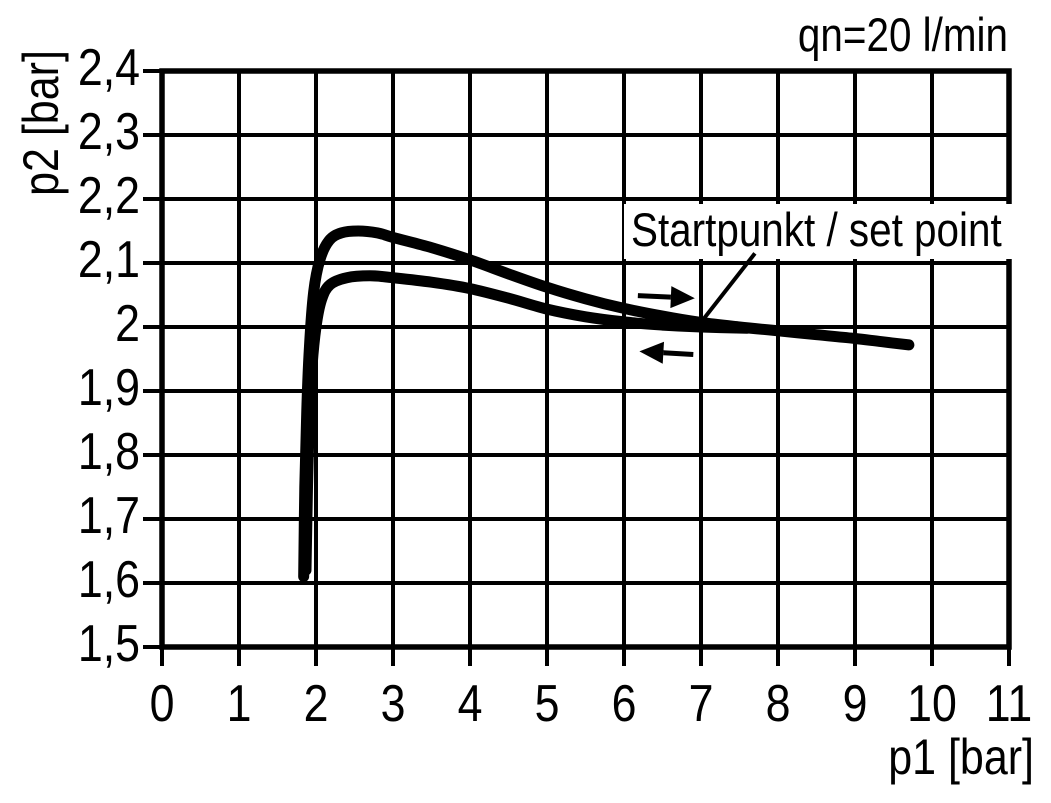 The image size is (1051, 803). I want to click on x-tick-label: 2, so click(316, 704).